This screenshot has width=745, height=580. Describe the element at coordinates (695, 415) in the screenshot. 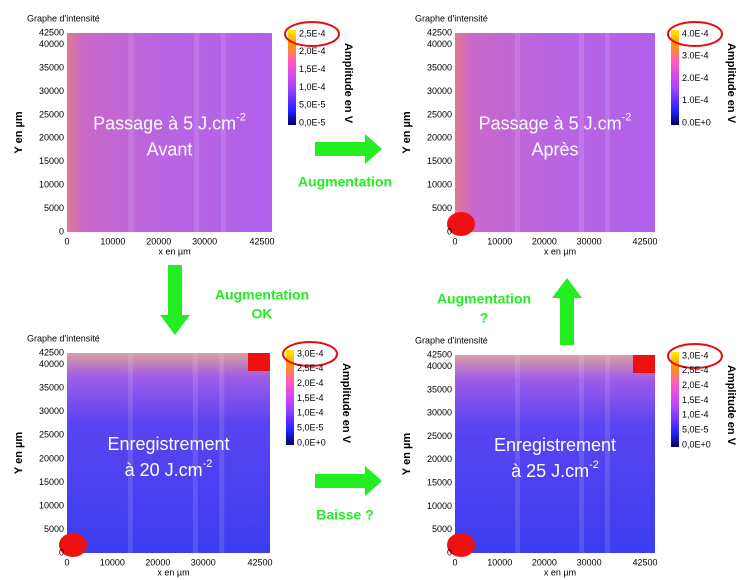

I see `colorbar-tick-label: 1,0E-4` at that location.